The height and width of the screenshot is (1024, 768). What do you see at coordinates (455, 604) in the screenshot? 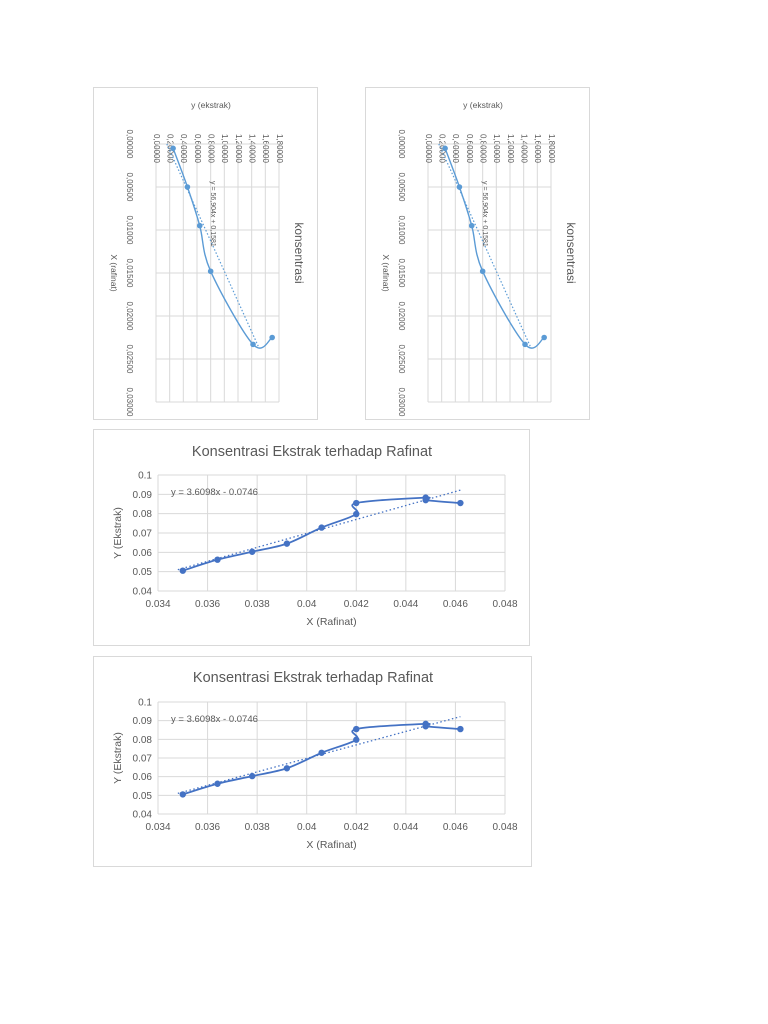
I see `x-tick-label: 0.046` at bounding box center [455, 604].